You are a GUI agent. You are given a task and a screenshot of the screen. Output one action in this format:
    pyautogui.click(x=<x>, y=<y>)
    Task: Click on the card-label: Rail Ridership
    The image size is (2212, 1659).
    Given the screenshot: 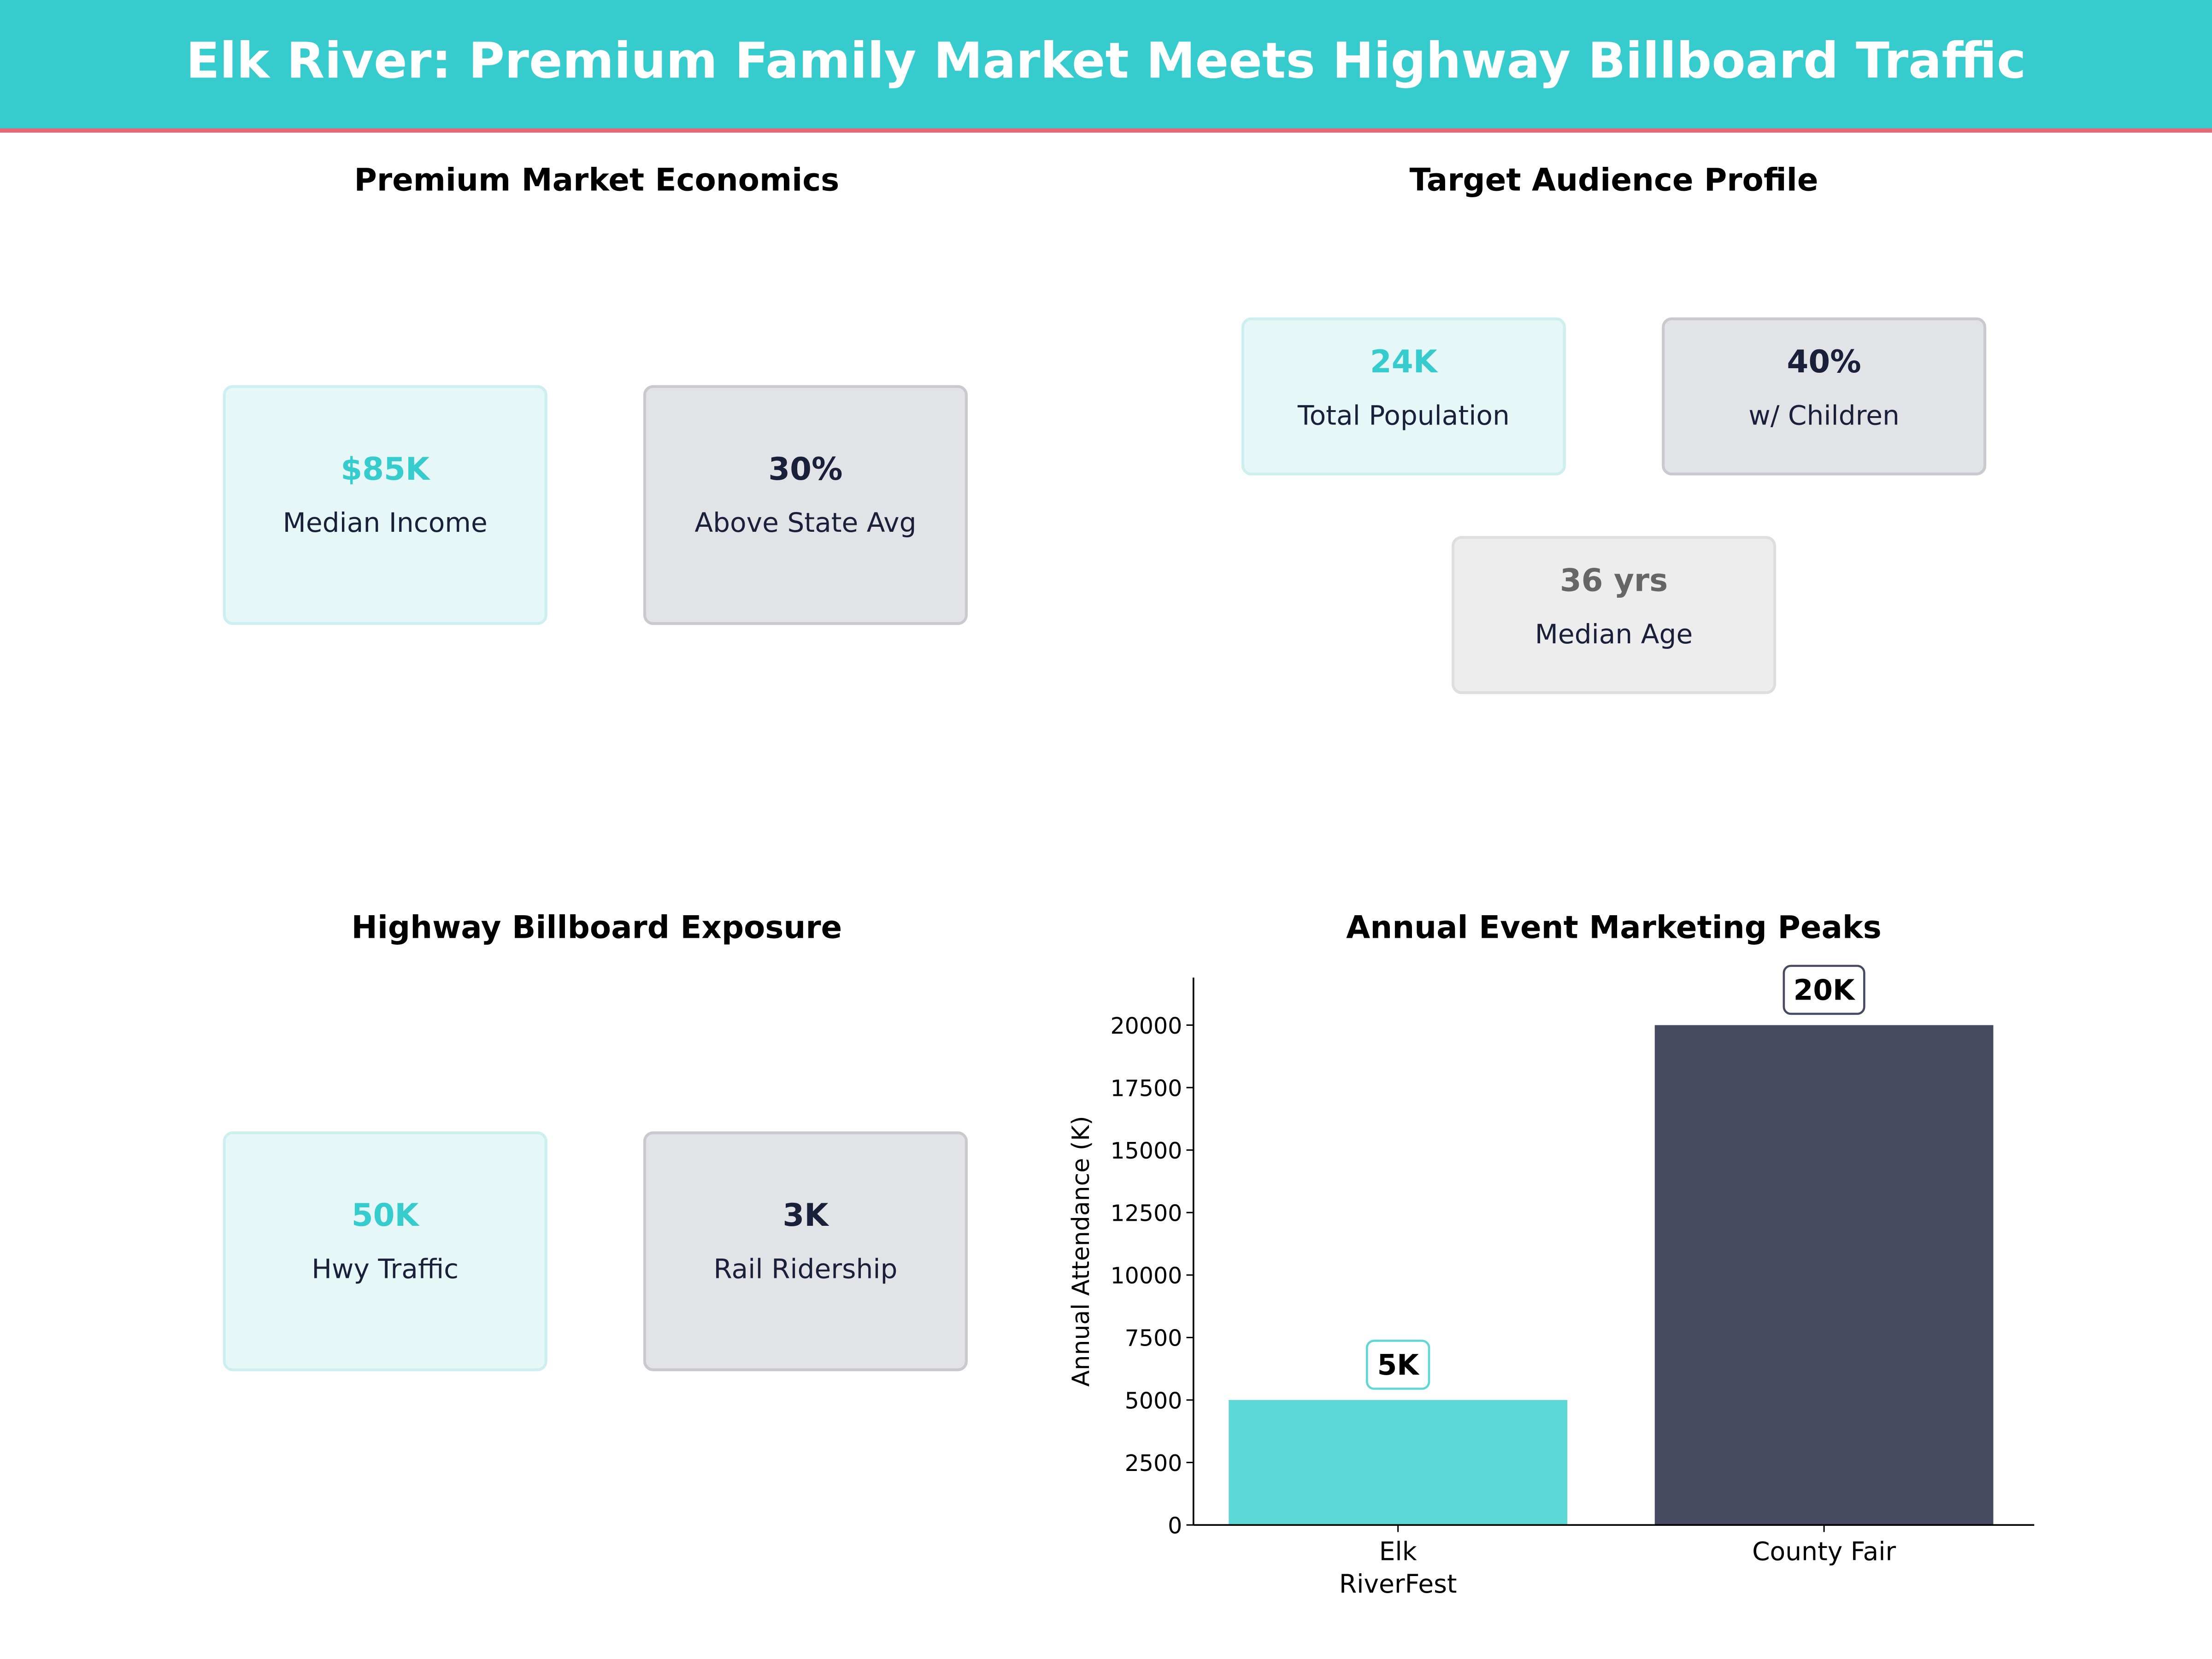 What is the action you would take?
    pyautogui.click(x=805, y=1269)
    